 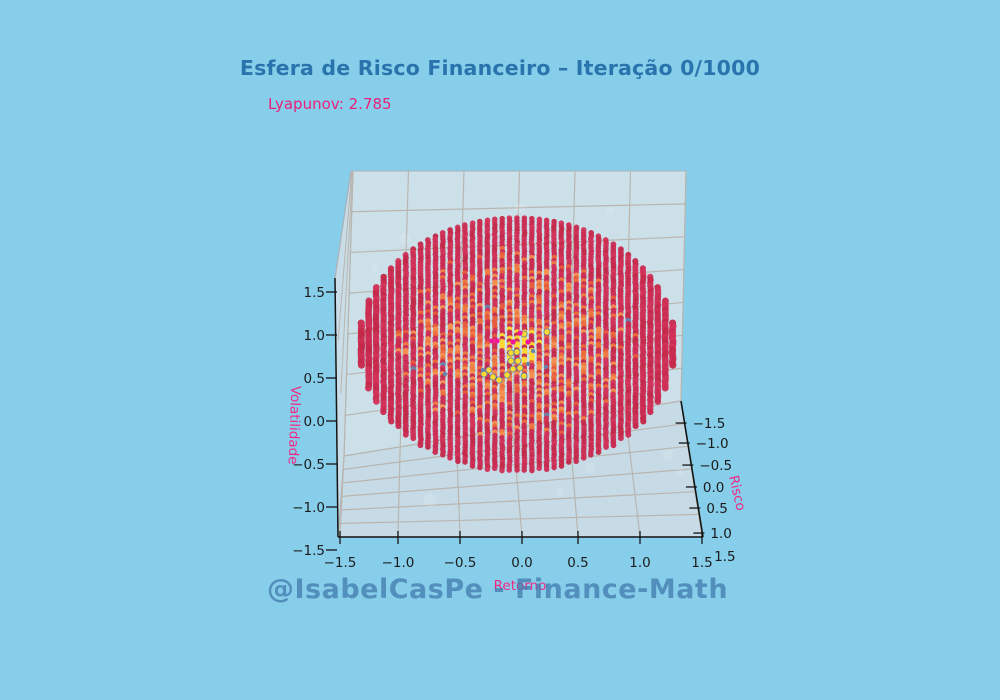 What do you see at coordinates (520, 586) in the screenshot?
I see `svg-text: Retorno` at bounding box center [520, 586].